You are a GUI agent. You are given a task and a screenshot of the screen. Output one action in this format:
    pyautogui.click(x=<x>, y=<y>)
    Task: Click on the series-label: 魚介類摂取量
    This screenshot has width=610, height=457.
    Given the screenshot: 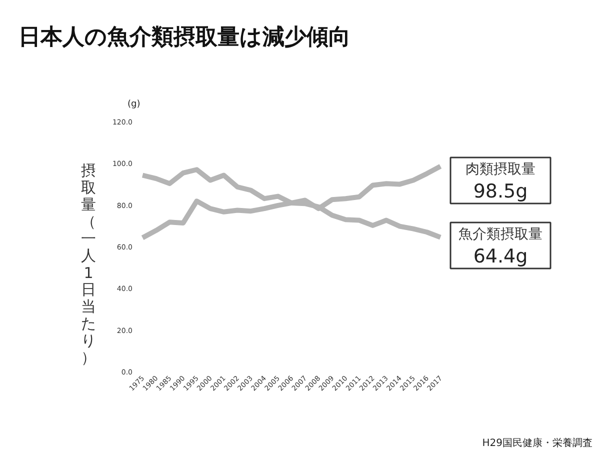 What is the action you would take?
    pyautogui.click(x=500, y=234)
    